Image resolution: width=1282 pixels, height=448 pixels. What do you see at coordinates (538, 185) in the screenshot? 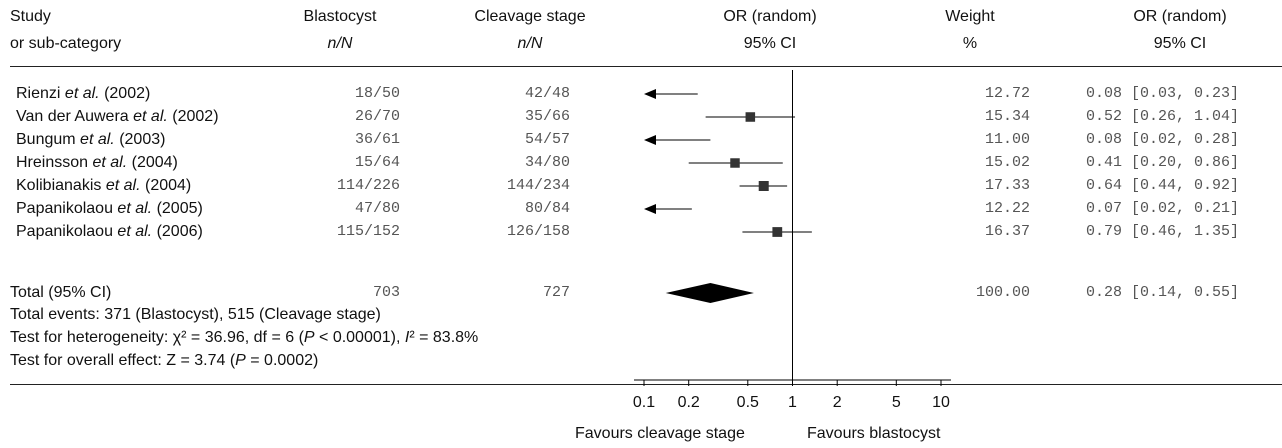
I see `cleavage-count: 144/234` at bounding box center [538, 185].